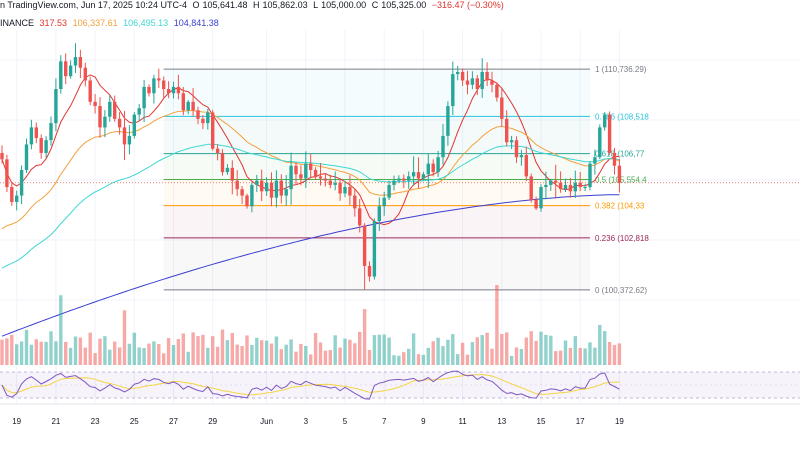  I want to click on time-axis: 19 21 23 25 27 29 Jun 3 5 7 9 11 13 15 17 19, so click(400, 414).